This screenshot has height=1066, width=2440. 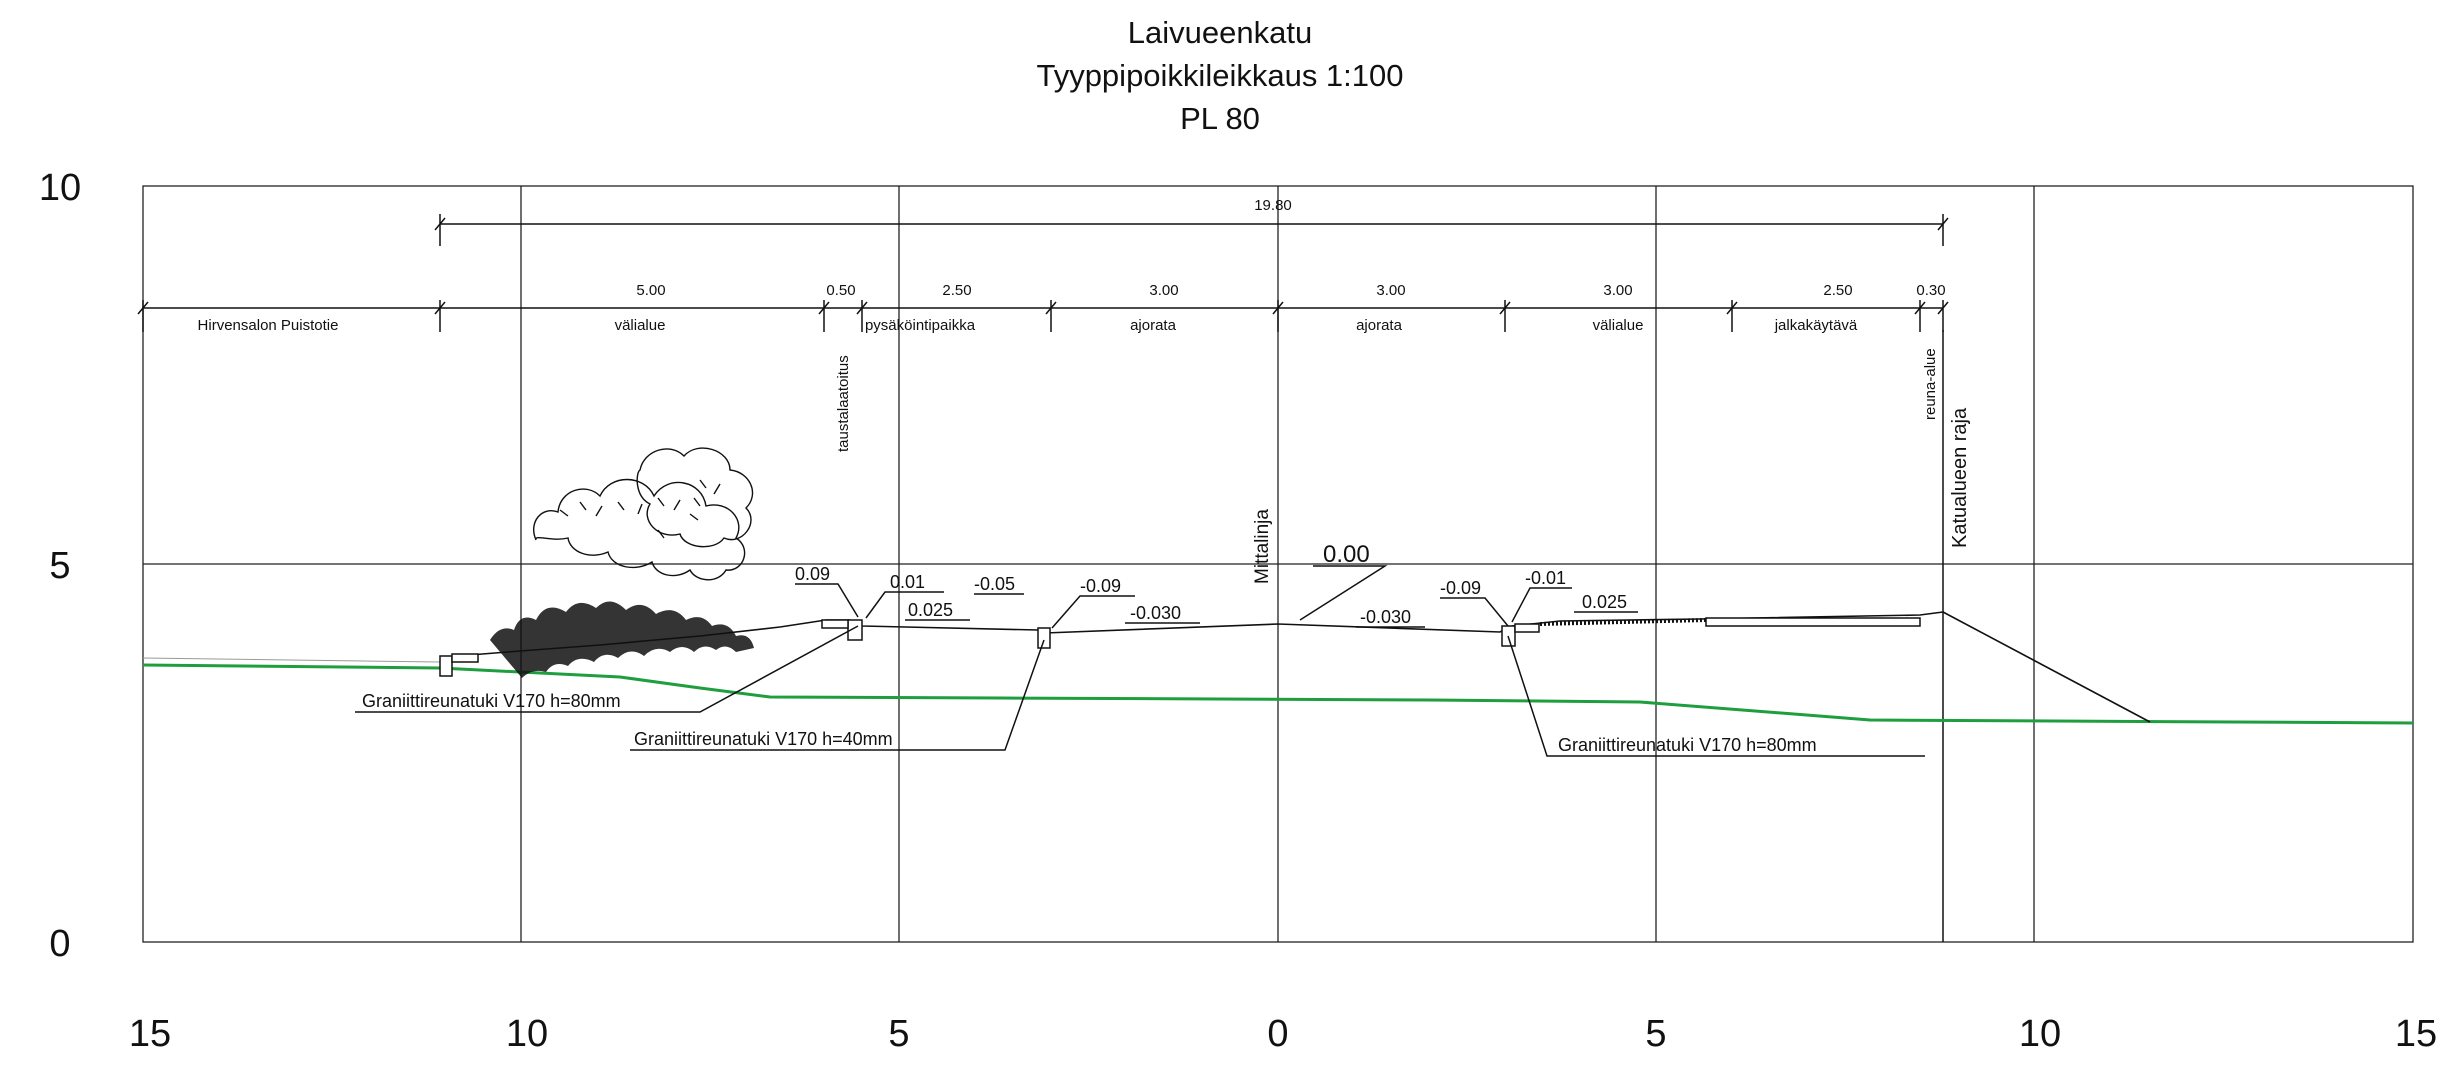 I want to click on label-katualueen-raja: Katualueen raja, so click(x=1960, y=477).